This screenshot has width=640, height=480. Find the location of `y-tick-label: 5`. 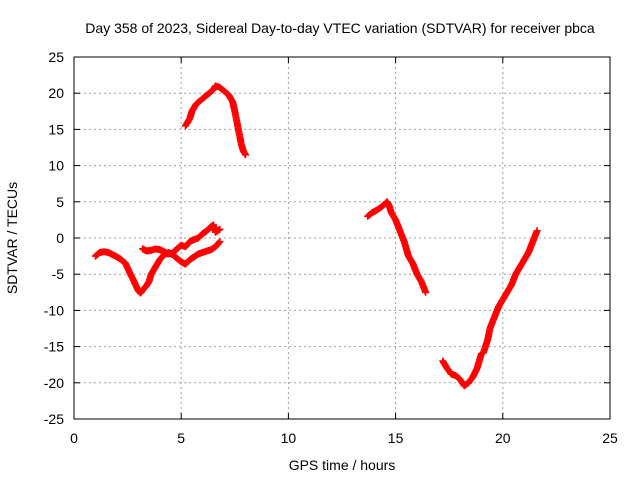

y-tick-label: 5 is located at coordinates (60, 202).